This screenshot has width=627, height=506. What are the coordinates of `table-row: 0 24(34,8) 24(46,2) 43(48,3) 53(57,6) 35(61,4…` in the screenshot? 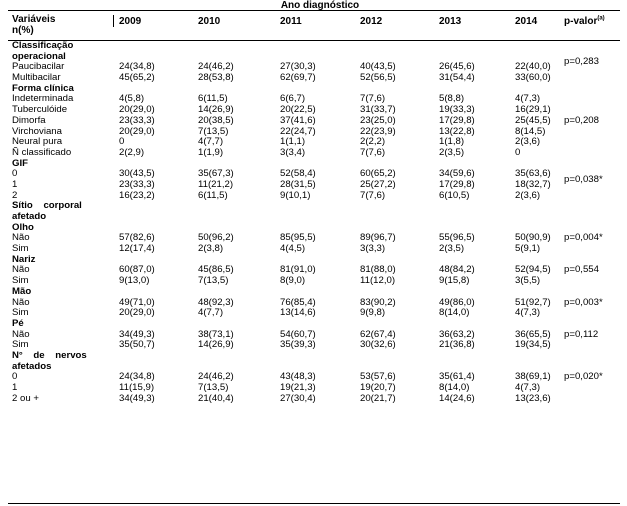 It's located at (314, 377).